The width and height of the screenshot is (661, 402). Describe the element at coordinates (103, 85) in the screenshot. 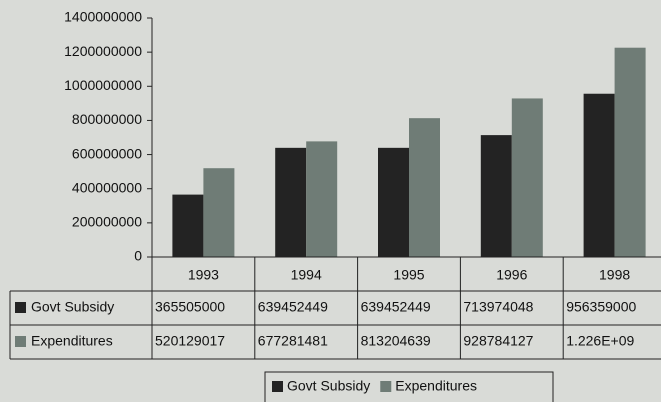

I see `y-tick-label: 1000000000` at that location.